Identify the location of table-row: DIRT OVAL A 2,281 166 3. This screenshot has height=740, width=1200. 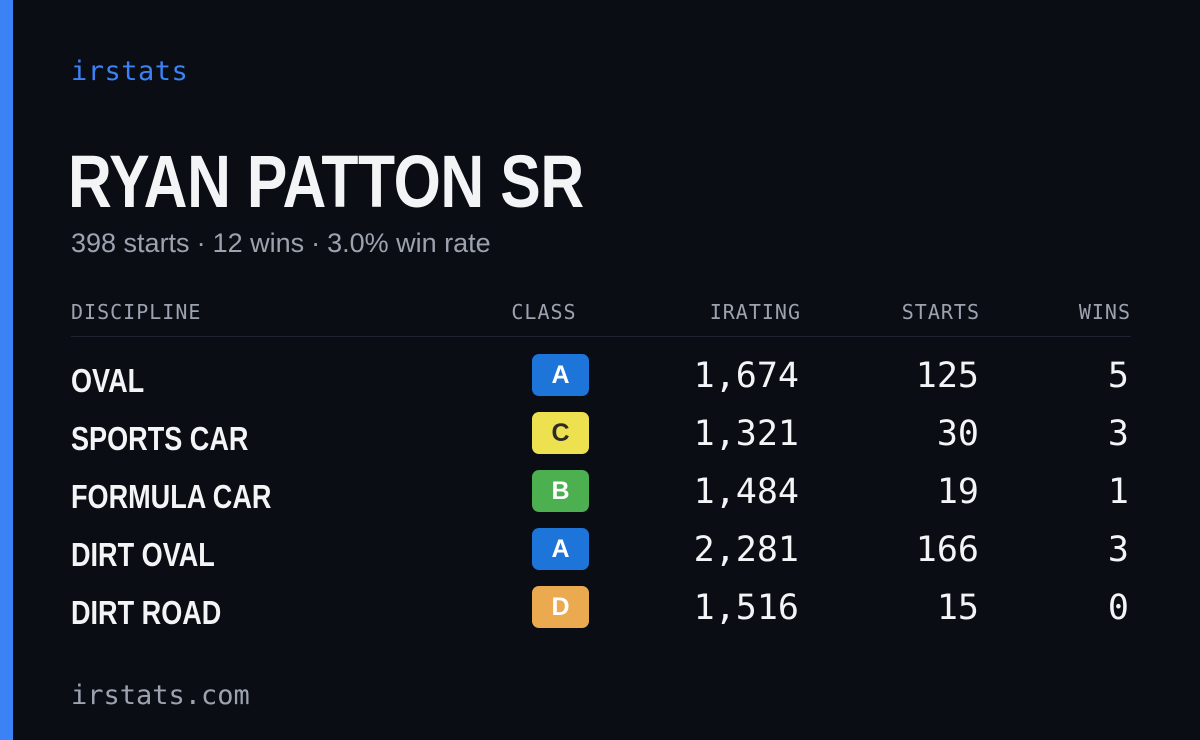
(601, 557).